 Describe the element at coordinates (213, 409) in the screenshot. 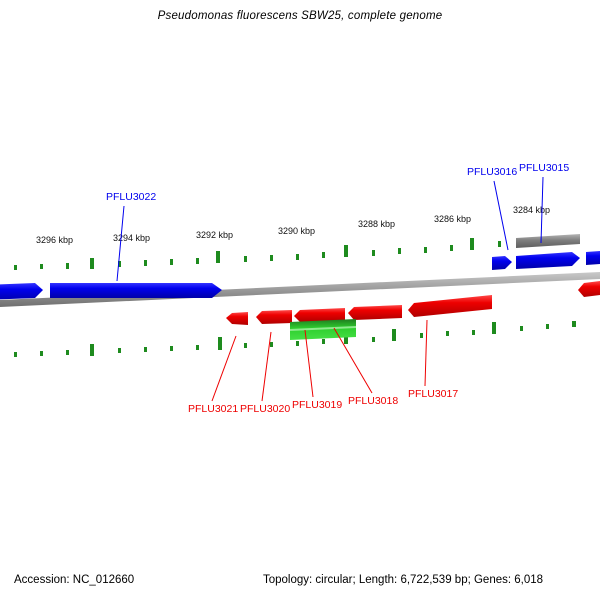

I see `gene-label-pflu3021: PFLU3021` at that location.